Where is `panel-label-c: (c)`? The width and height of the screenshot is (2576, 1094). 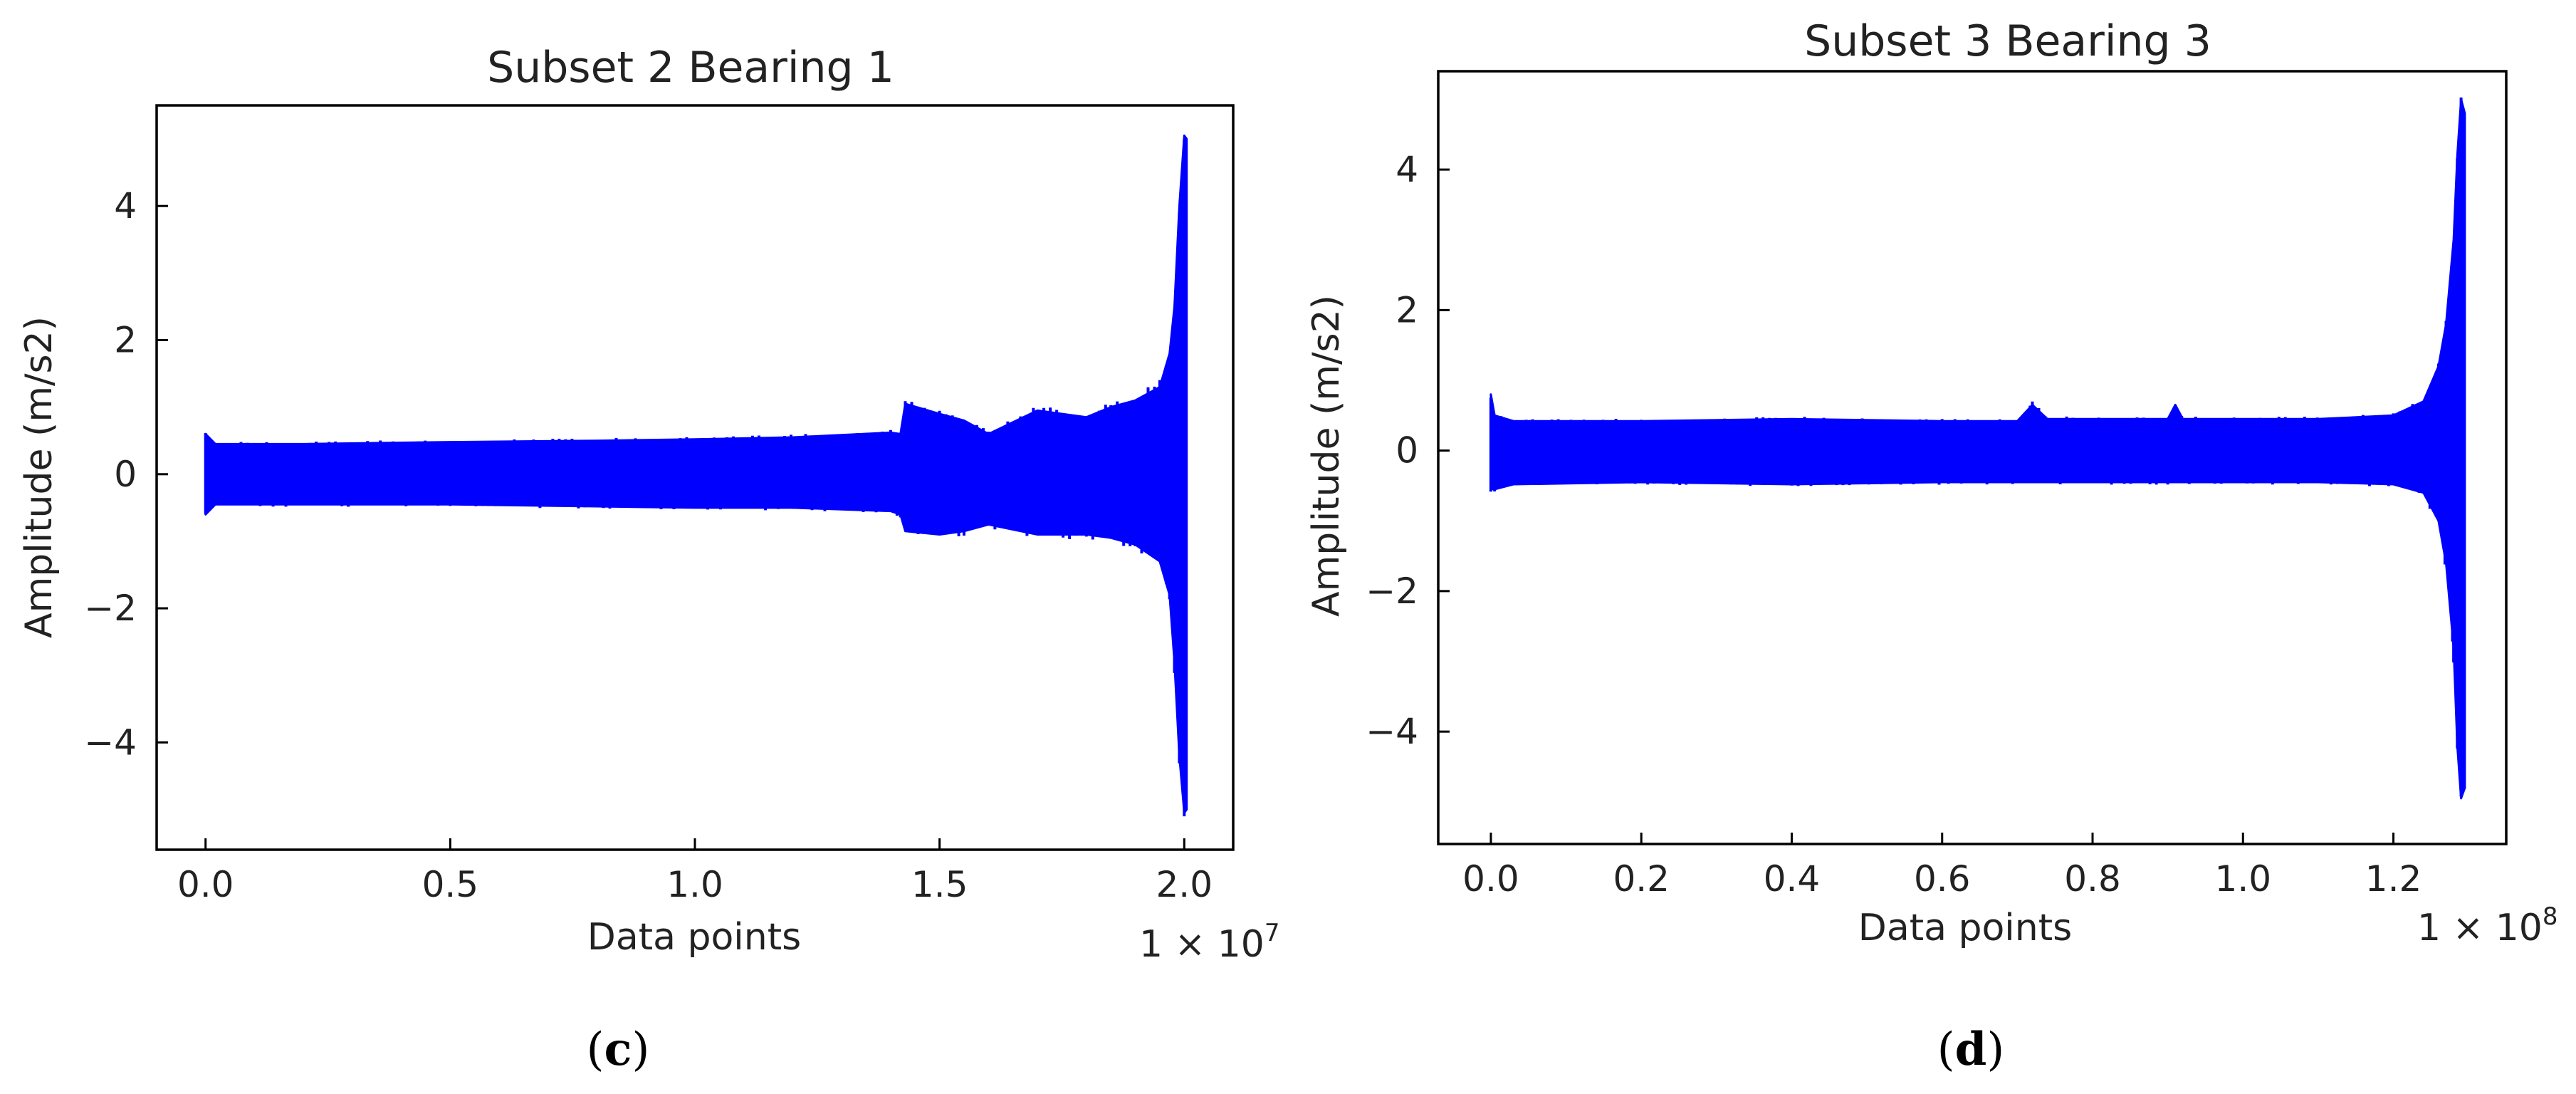
panel-label-c: (c) is located at coordinates (618, 1049).